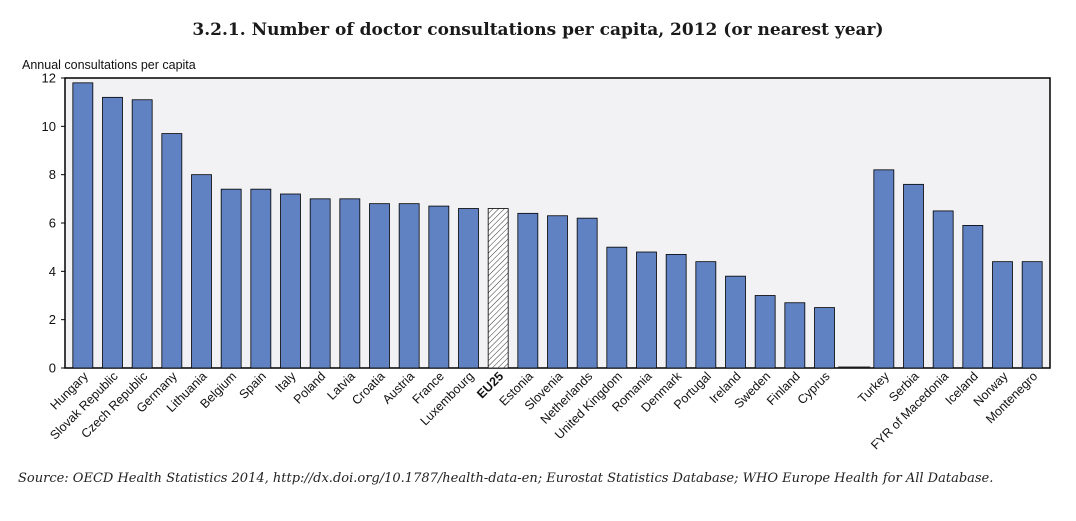  I want to click on bar-hungary, so click(83, 225).